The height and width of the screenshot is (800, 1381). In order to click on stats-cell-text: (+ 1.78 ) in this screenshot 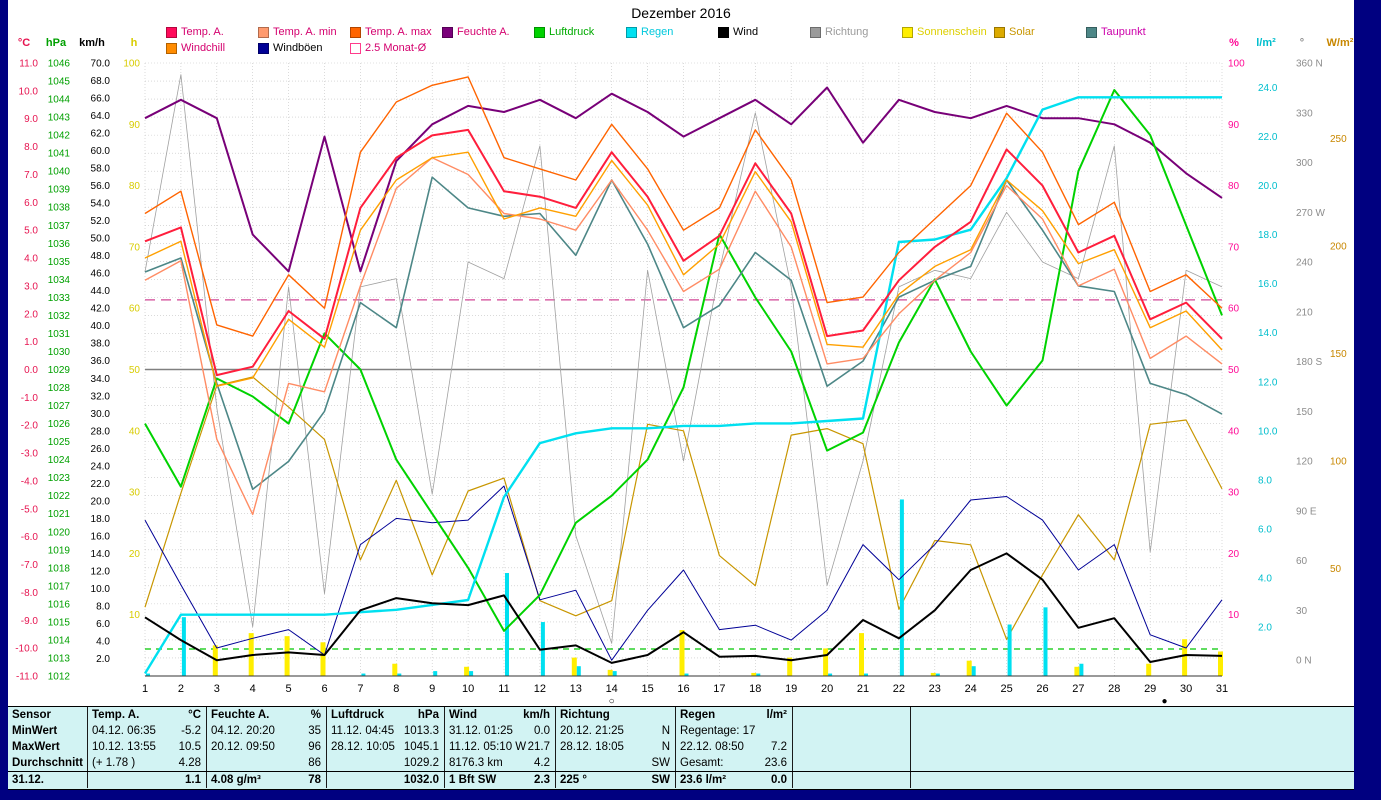, I will do `click(114, 763)`.